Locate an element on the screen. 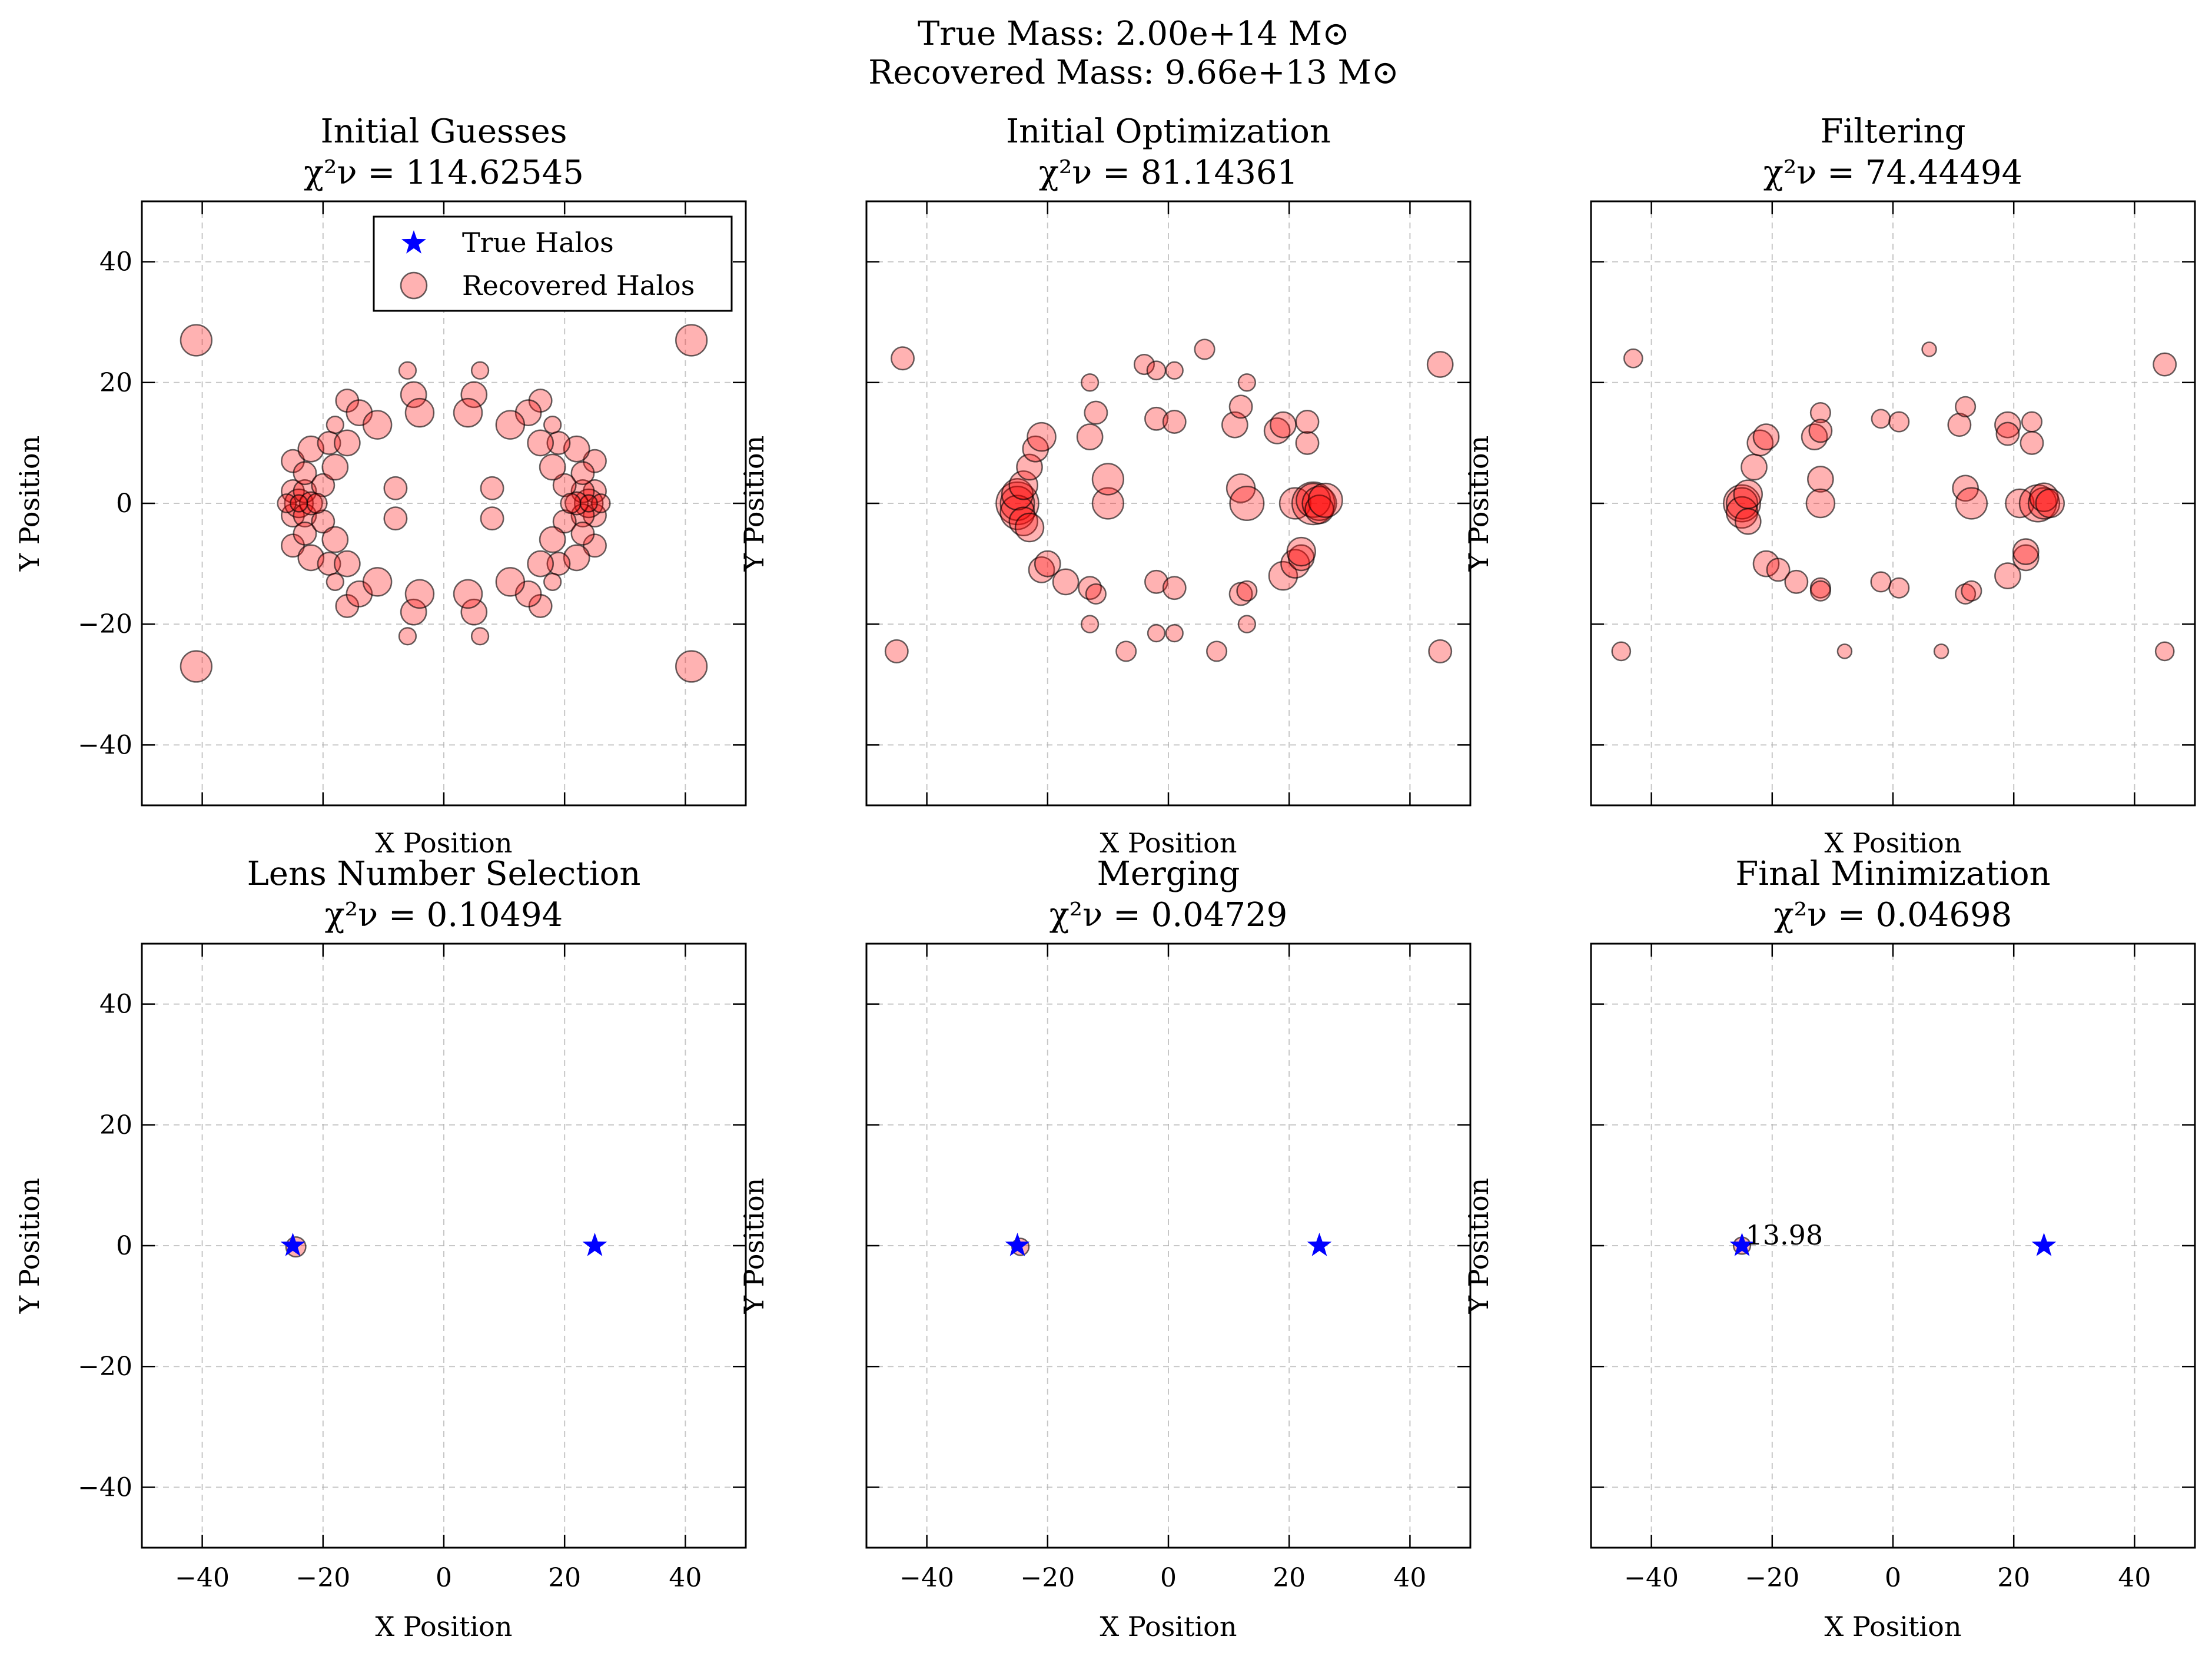 The width and height of the screenshot is (2212, 1656). figure-title-line1: True Mass: 2.00e+14 M⊙ is located at coordinates (1134, 34).